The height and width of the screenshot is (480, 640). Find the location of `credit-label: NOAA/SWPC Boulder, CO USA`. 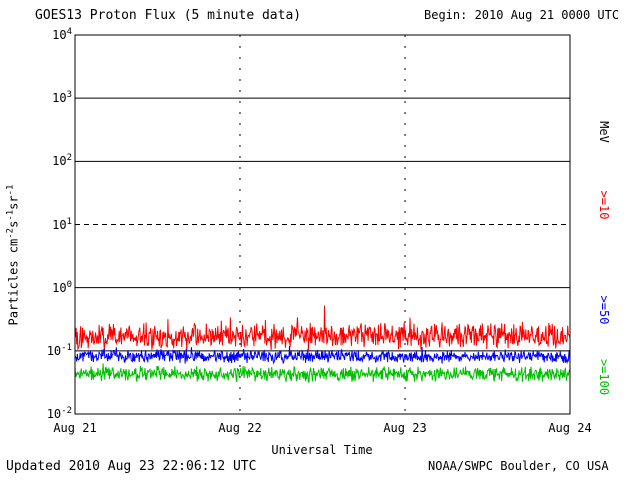

credit-label: NOAA/SWPC Boulder, CO USA is located at coordinates (518, 466).